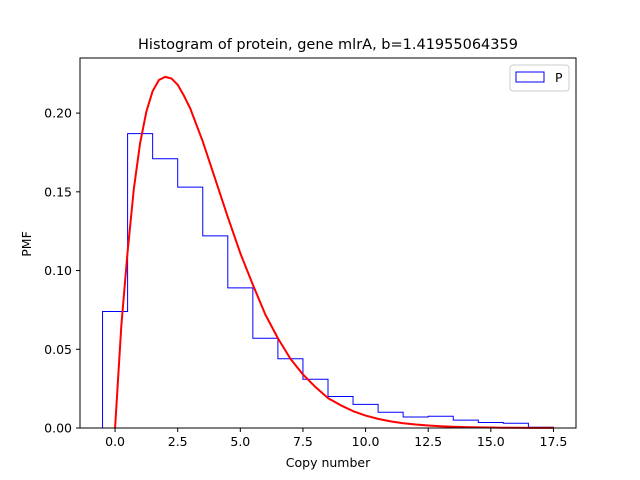 The width and height of the screenshot is (640, 480). I want to click on x-tick-label: 15.0, so click(491, 441).